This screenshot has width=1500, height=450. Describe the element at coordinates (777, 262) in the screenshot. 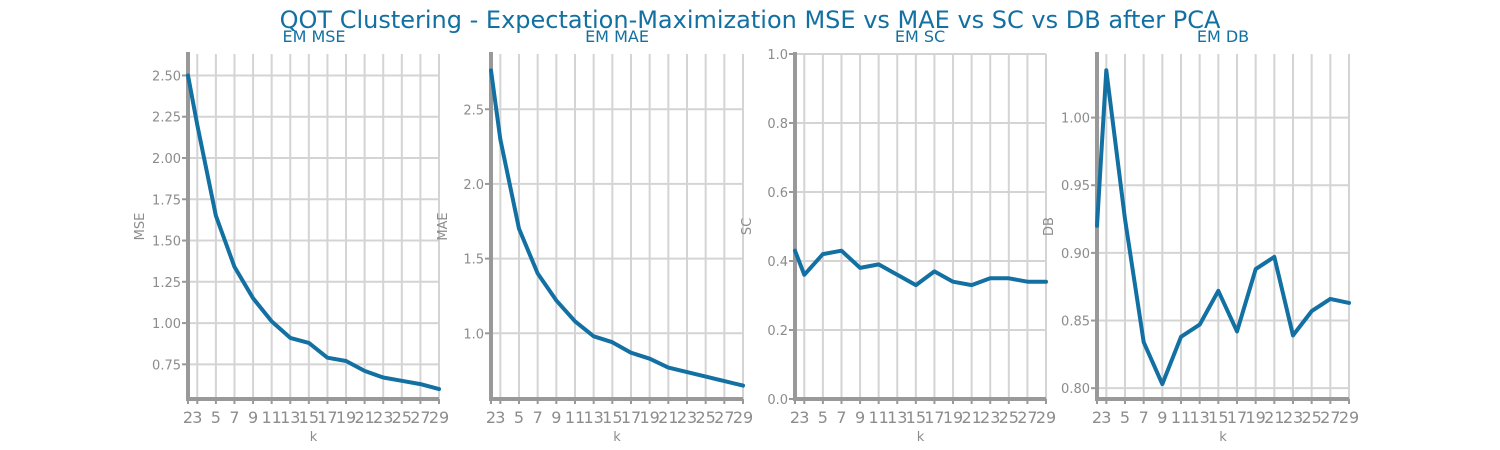

I see `y-tick-label: 0.4` at that location.